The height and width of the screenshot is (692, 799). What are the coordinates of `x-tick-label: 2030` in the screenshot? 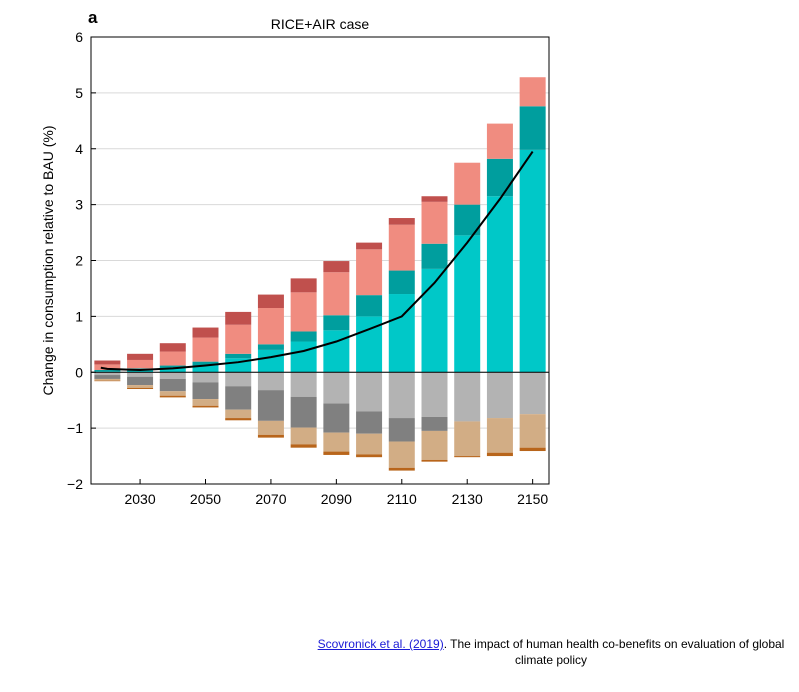 It's located at (139, 499).